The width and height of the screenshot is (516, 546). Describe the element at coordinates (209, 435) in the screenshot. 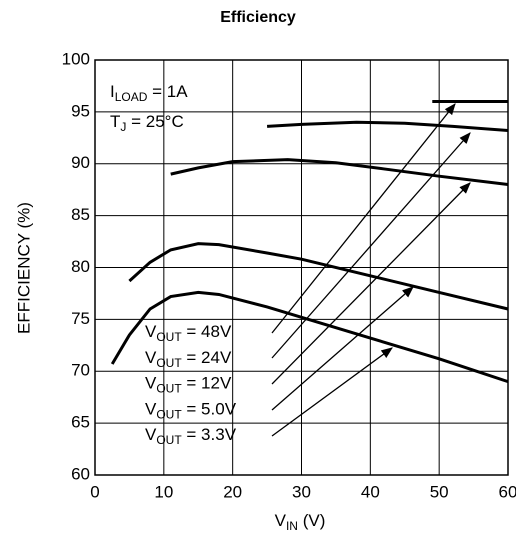

I see `series-label-text: = 3.3V` at that location.